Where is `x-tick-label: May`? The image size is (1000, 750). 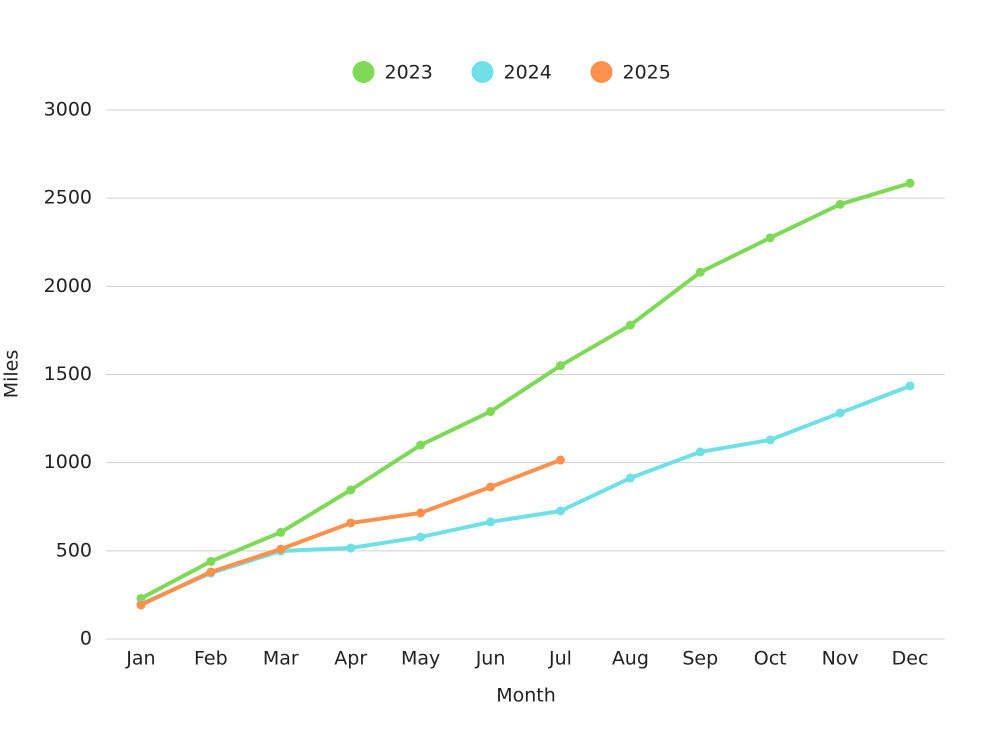
x-tick-label: May is located at coordinates (420, 659).